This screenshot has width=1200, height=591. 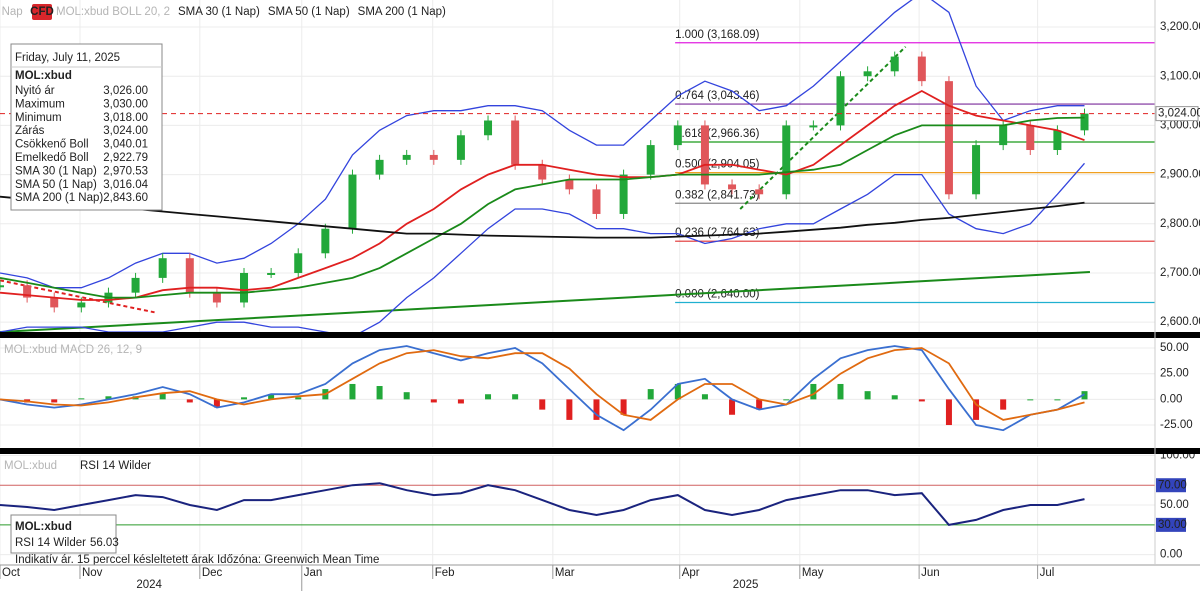 I want to click on ref-box, so click(x=1171, y=485).